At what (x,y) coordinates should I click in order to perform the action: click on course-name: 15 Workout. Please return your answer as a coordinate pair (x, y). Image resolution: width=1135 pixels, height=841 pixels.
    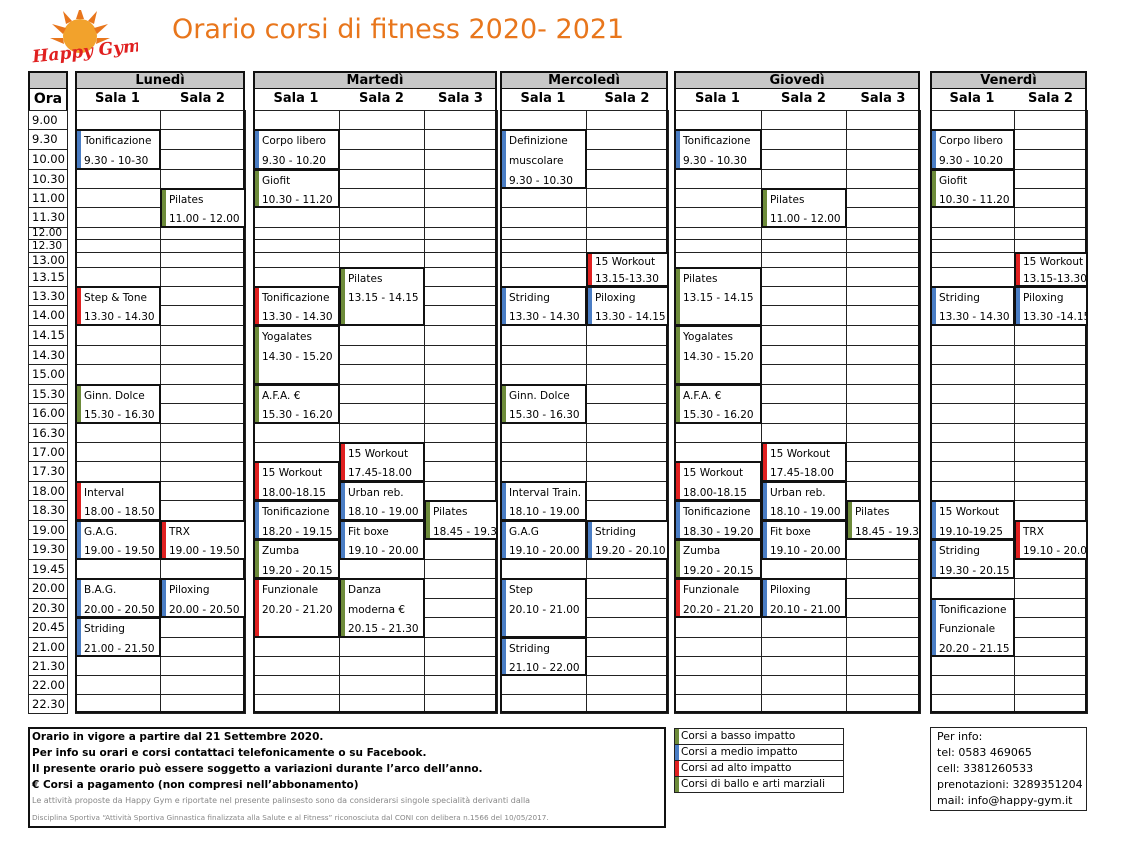
    Looking at the image, I should click on (292, 473).